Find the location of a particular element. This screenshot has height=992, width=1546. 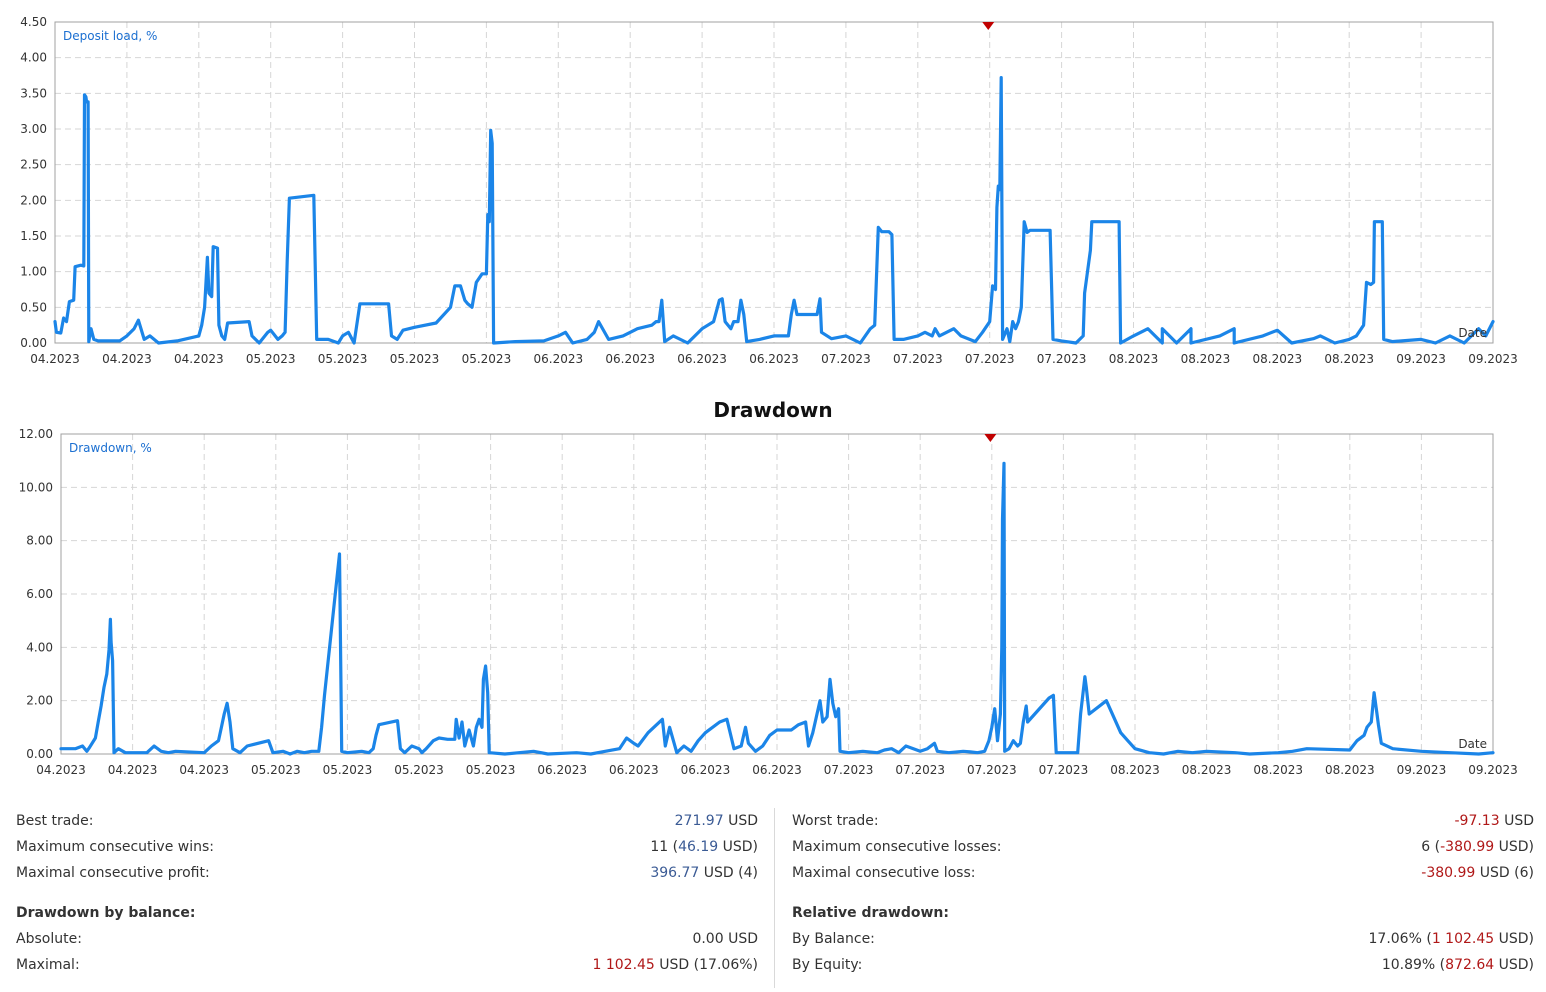

max-consecutive-profit-count: 4 is located at coordinates (748, 873).